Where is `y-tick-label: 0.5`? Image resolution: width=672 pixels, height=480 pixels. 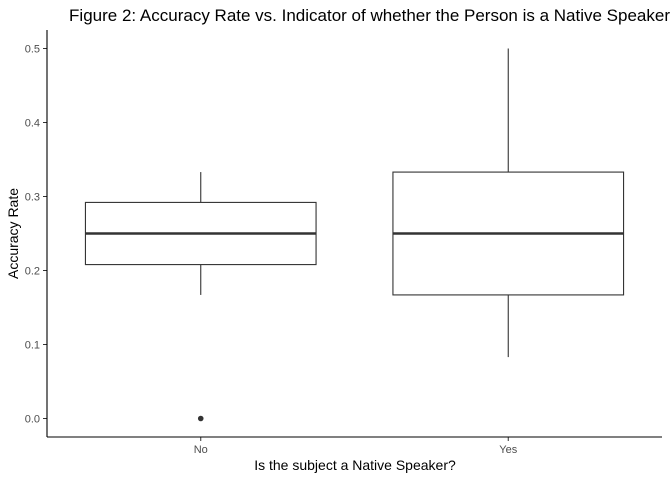 y-tick-label: 0.5 is located at coordinates (32, 50).